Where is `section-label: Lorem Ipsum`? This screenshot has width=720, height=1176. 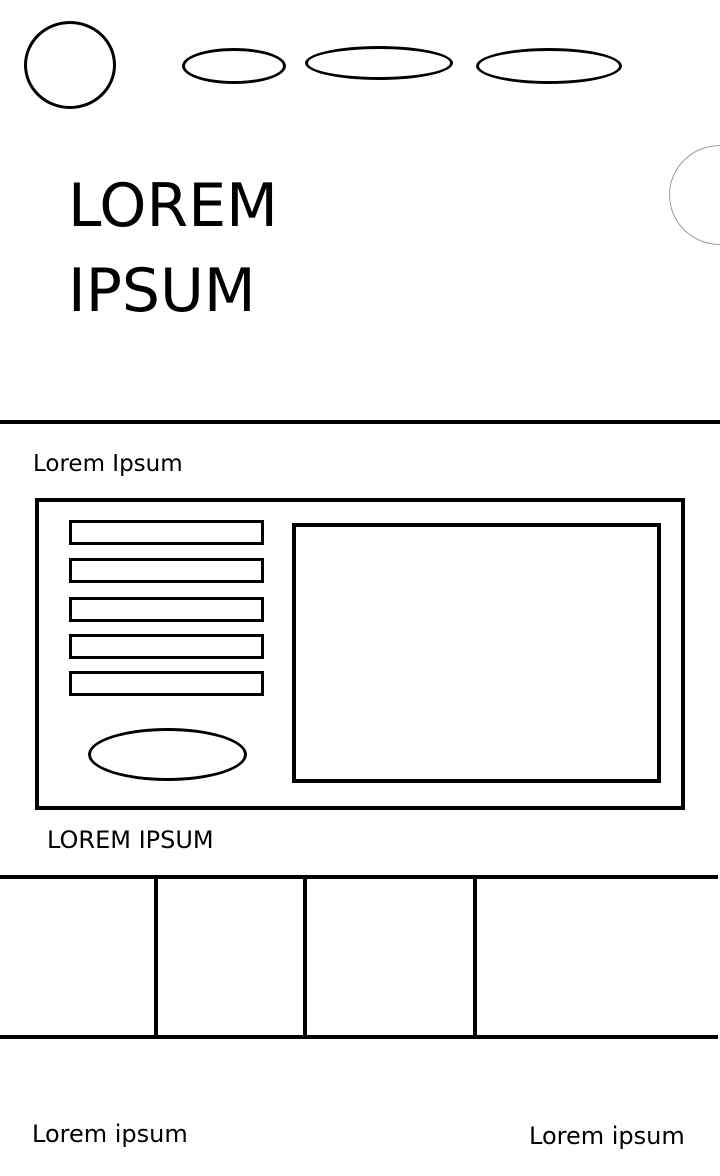 section-label: Lorem Ipsum is located at coordinates (108, 464).